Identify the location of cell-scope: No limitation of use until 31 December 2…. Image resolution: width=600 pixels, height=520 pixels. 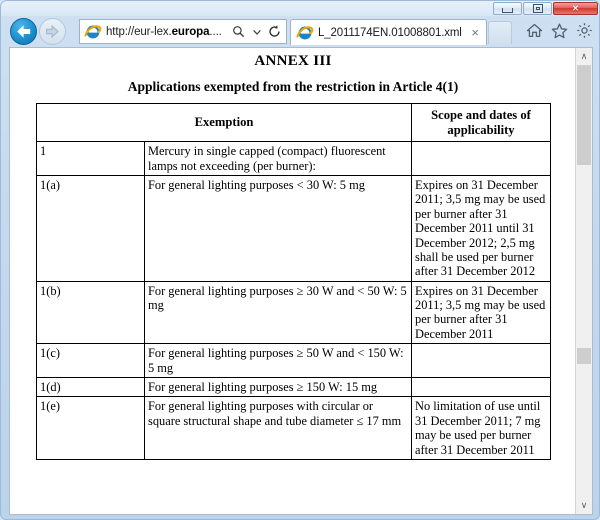
(481, 428).